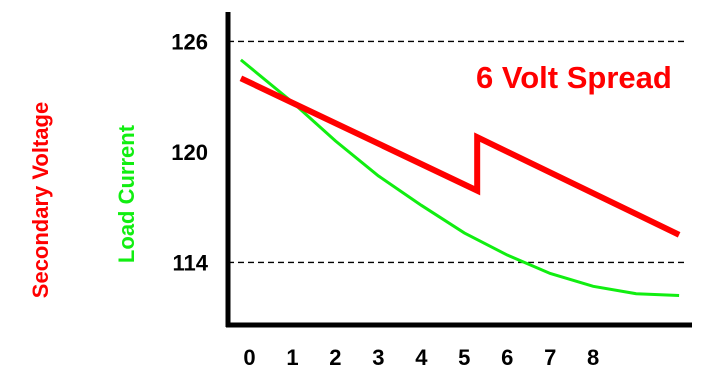  What do you see at coordinates (574, 77) in the screenshot?
I see `annotation-label: 6 Volt Spread` at bounding box center [574, 77].